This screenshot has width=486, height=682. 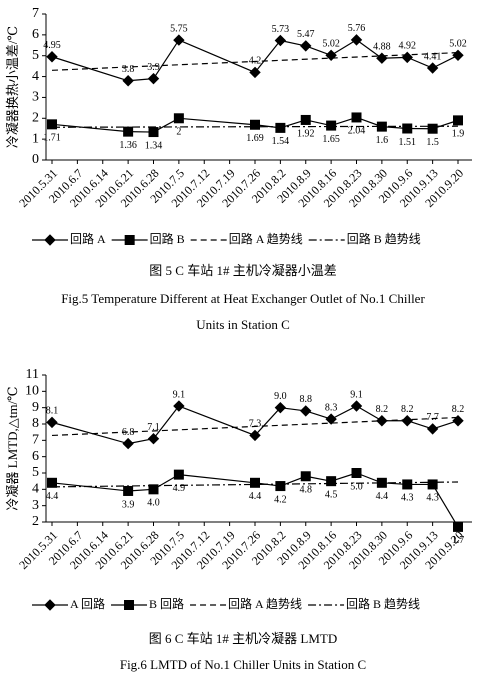 I want to click on data-label: 3.9, so click(x=153, y=67).